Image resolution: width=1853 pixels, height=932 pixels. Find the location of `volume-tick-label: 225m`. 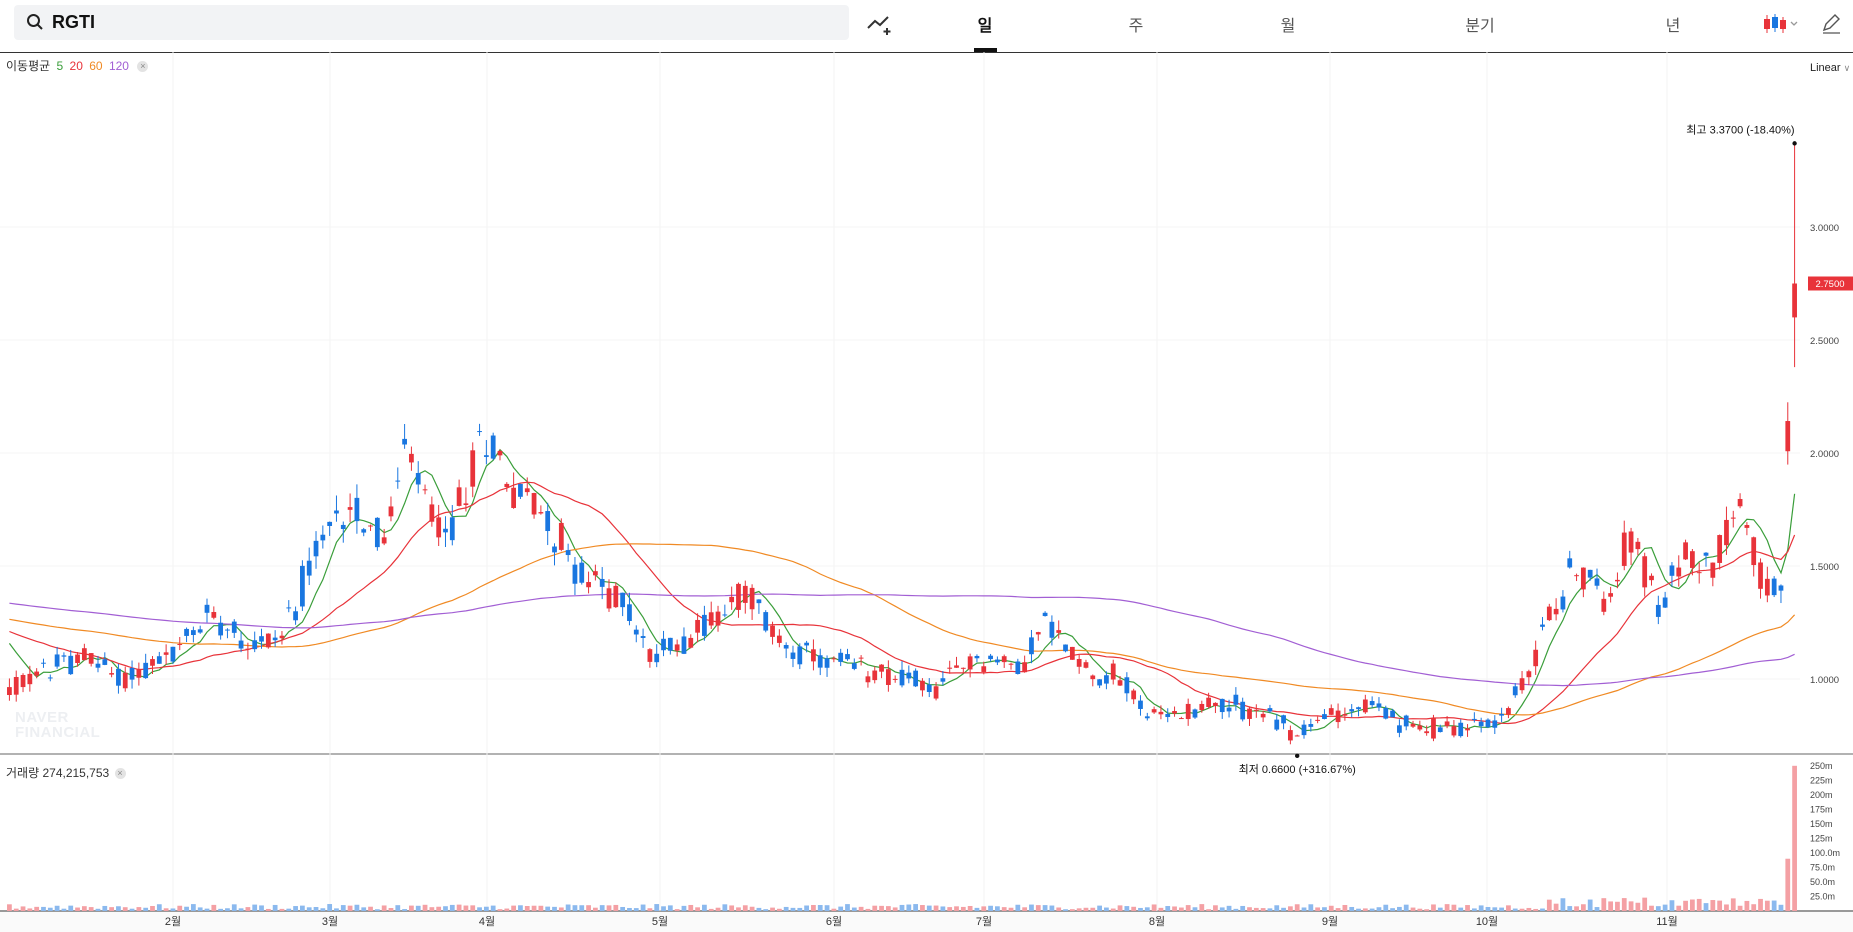

volume-tick-label: 225m is located at coordinates (1821, 780).